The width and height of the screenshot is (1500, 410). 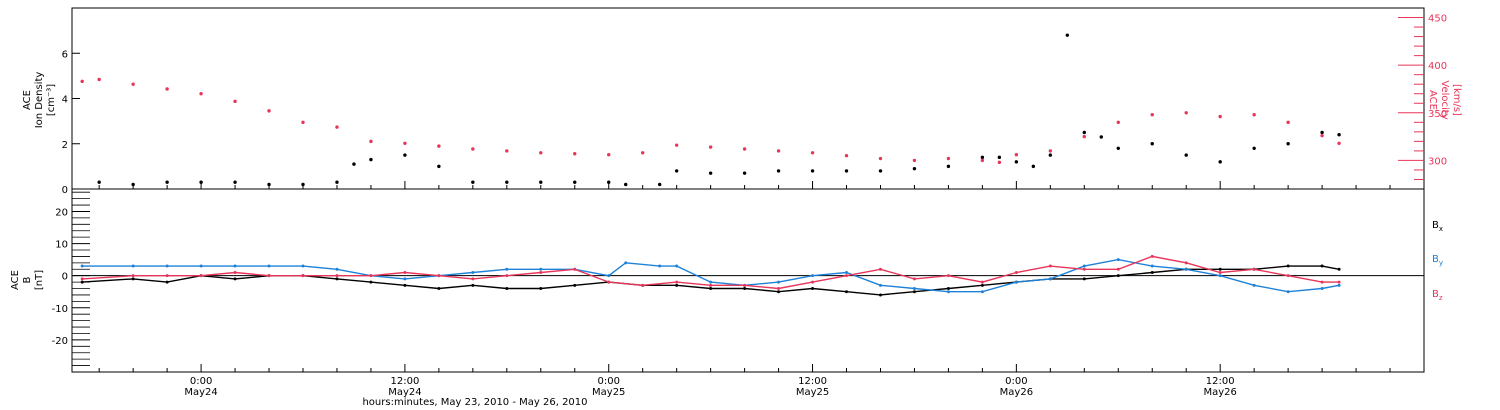 I want to click on b-tick-label-0: 20, so click(x=61, y=212).